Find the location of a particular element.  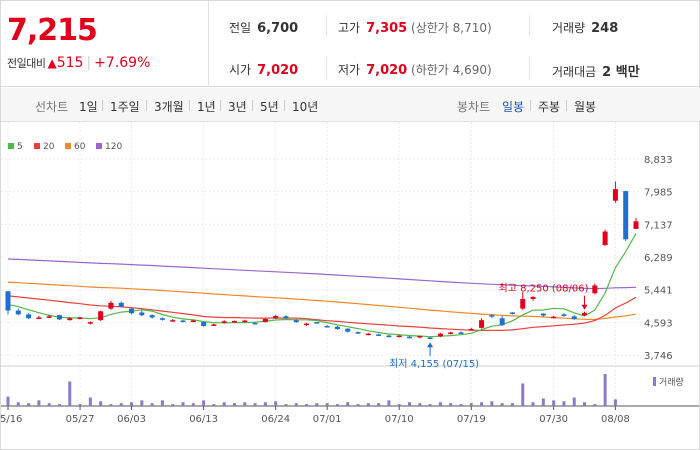

legend-label: 20 is located at coordinates (49, 147).